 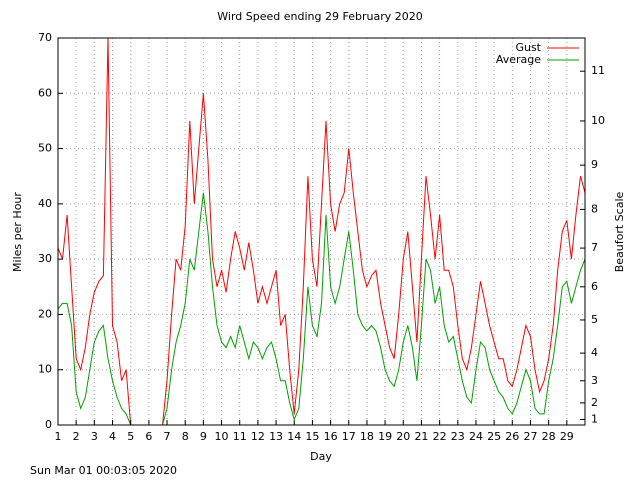 What do you see at coordinates (103, 470) in the screenshot?
I see `footer: Sun Mar 01 00:03:05 2020` at bounding box center [103, 470].